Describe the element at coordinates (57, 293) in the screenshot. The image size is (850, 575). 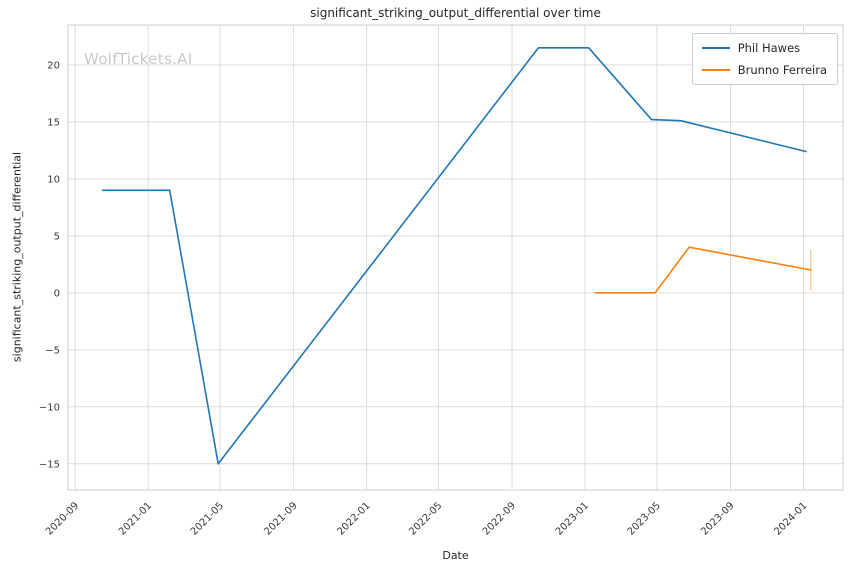
I see `y-tick-label: 0` at that location.